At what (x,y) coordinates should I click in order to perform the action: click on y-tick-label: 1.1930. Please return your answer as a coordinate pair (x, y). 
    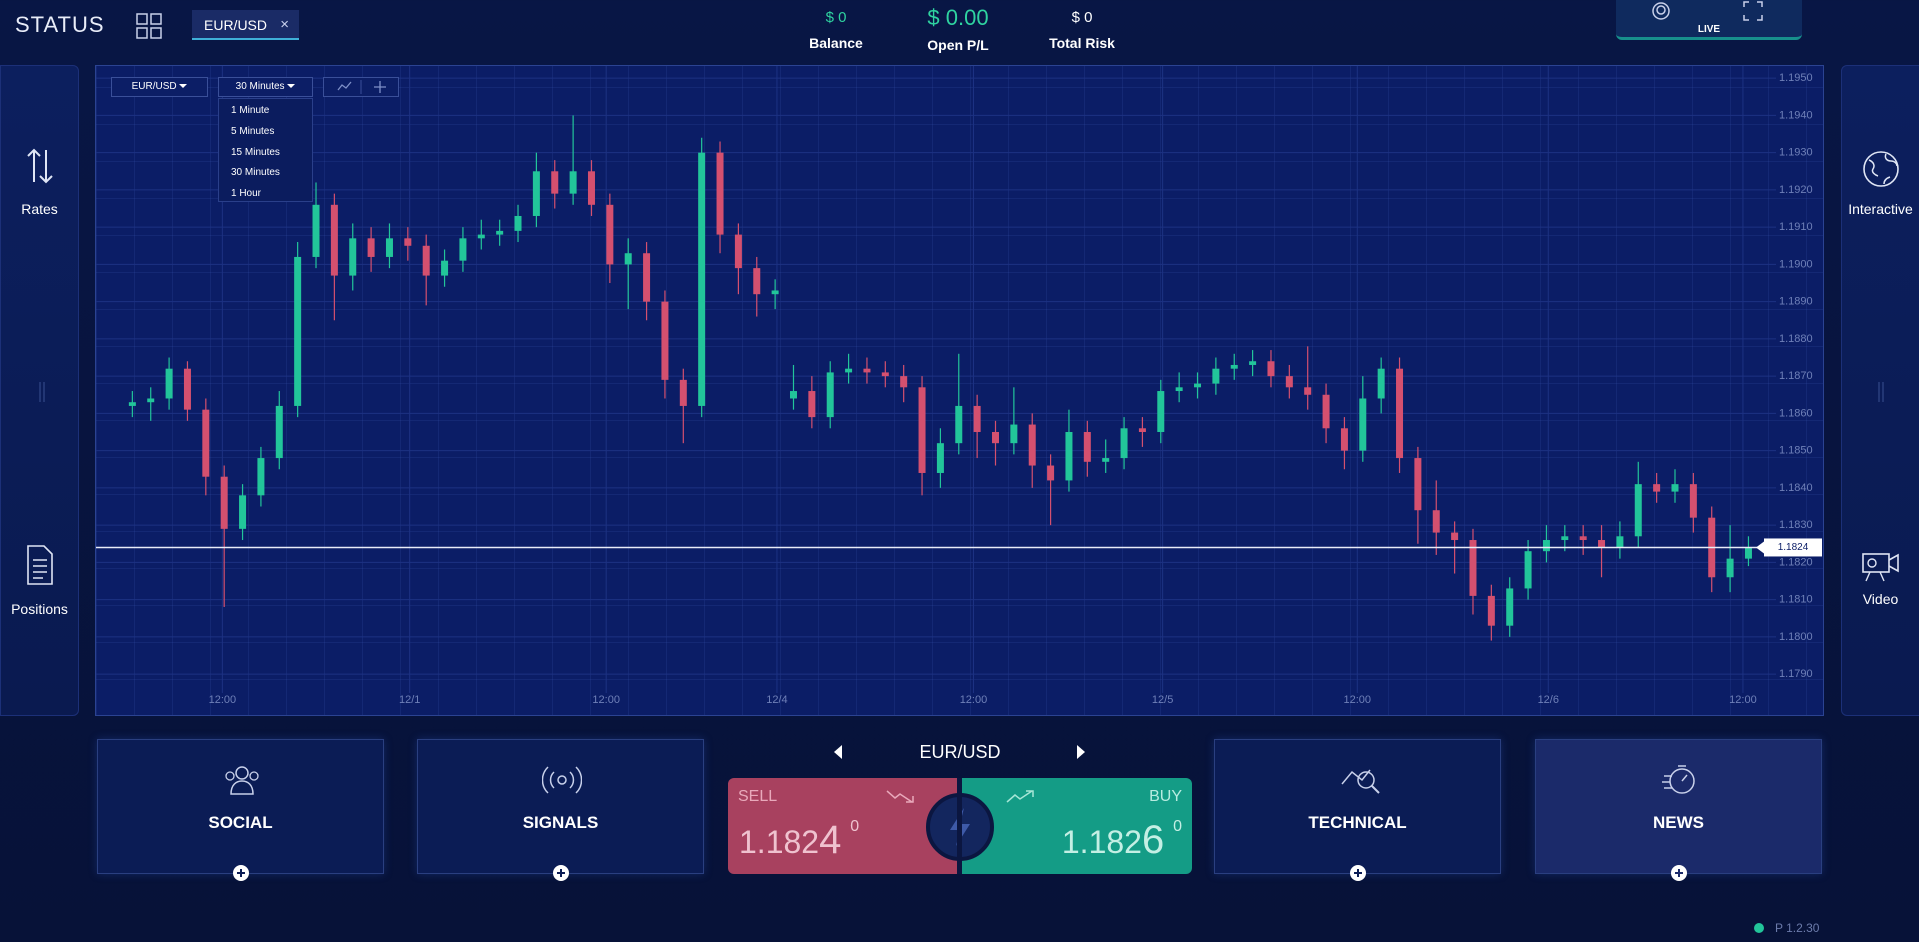
    Looking at the image, I should click on (1796, 153).